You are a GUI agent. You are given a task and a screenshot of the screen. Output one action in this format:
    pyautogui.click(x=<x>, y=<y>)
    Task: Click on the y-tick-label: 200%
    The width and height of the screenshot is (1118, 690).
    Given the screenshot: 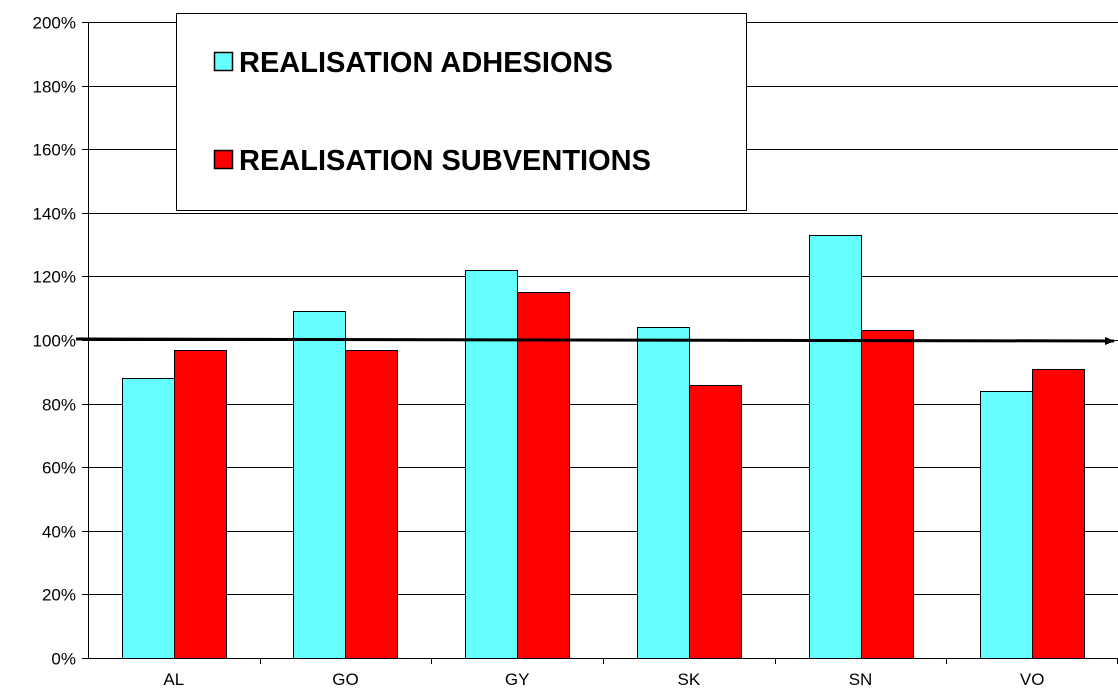 What is the action you would take?
    pyautogui.click(x=54, y=23)
    